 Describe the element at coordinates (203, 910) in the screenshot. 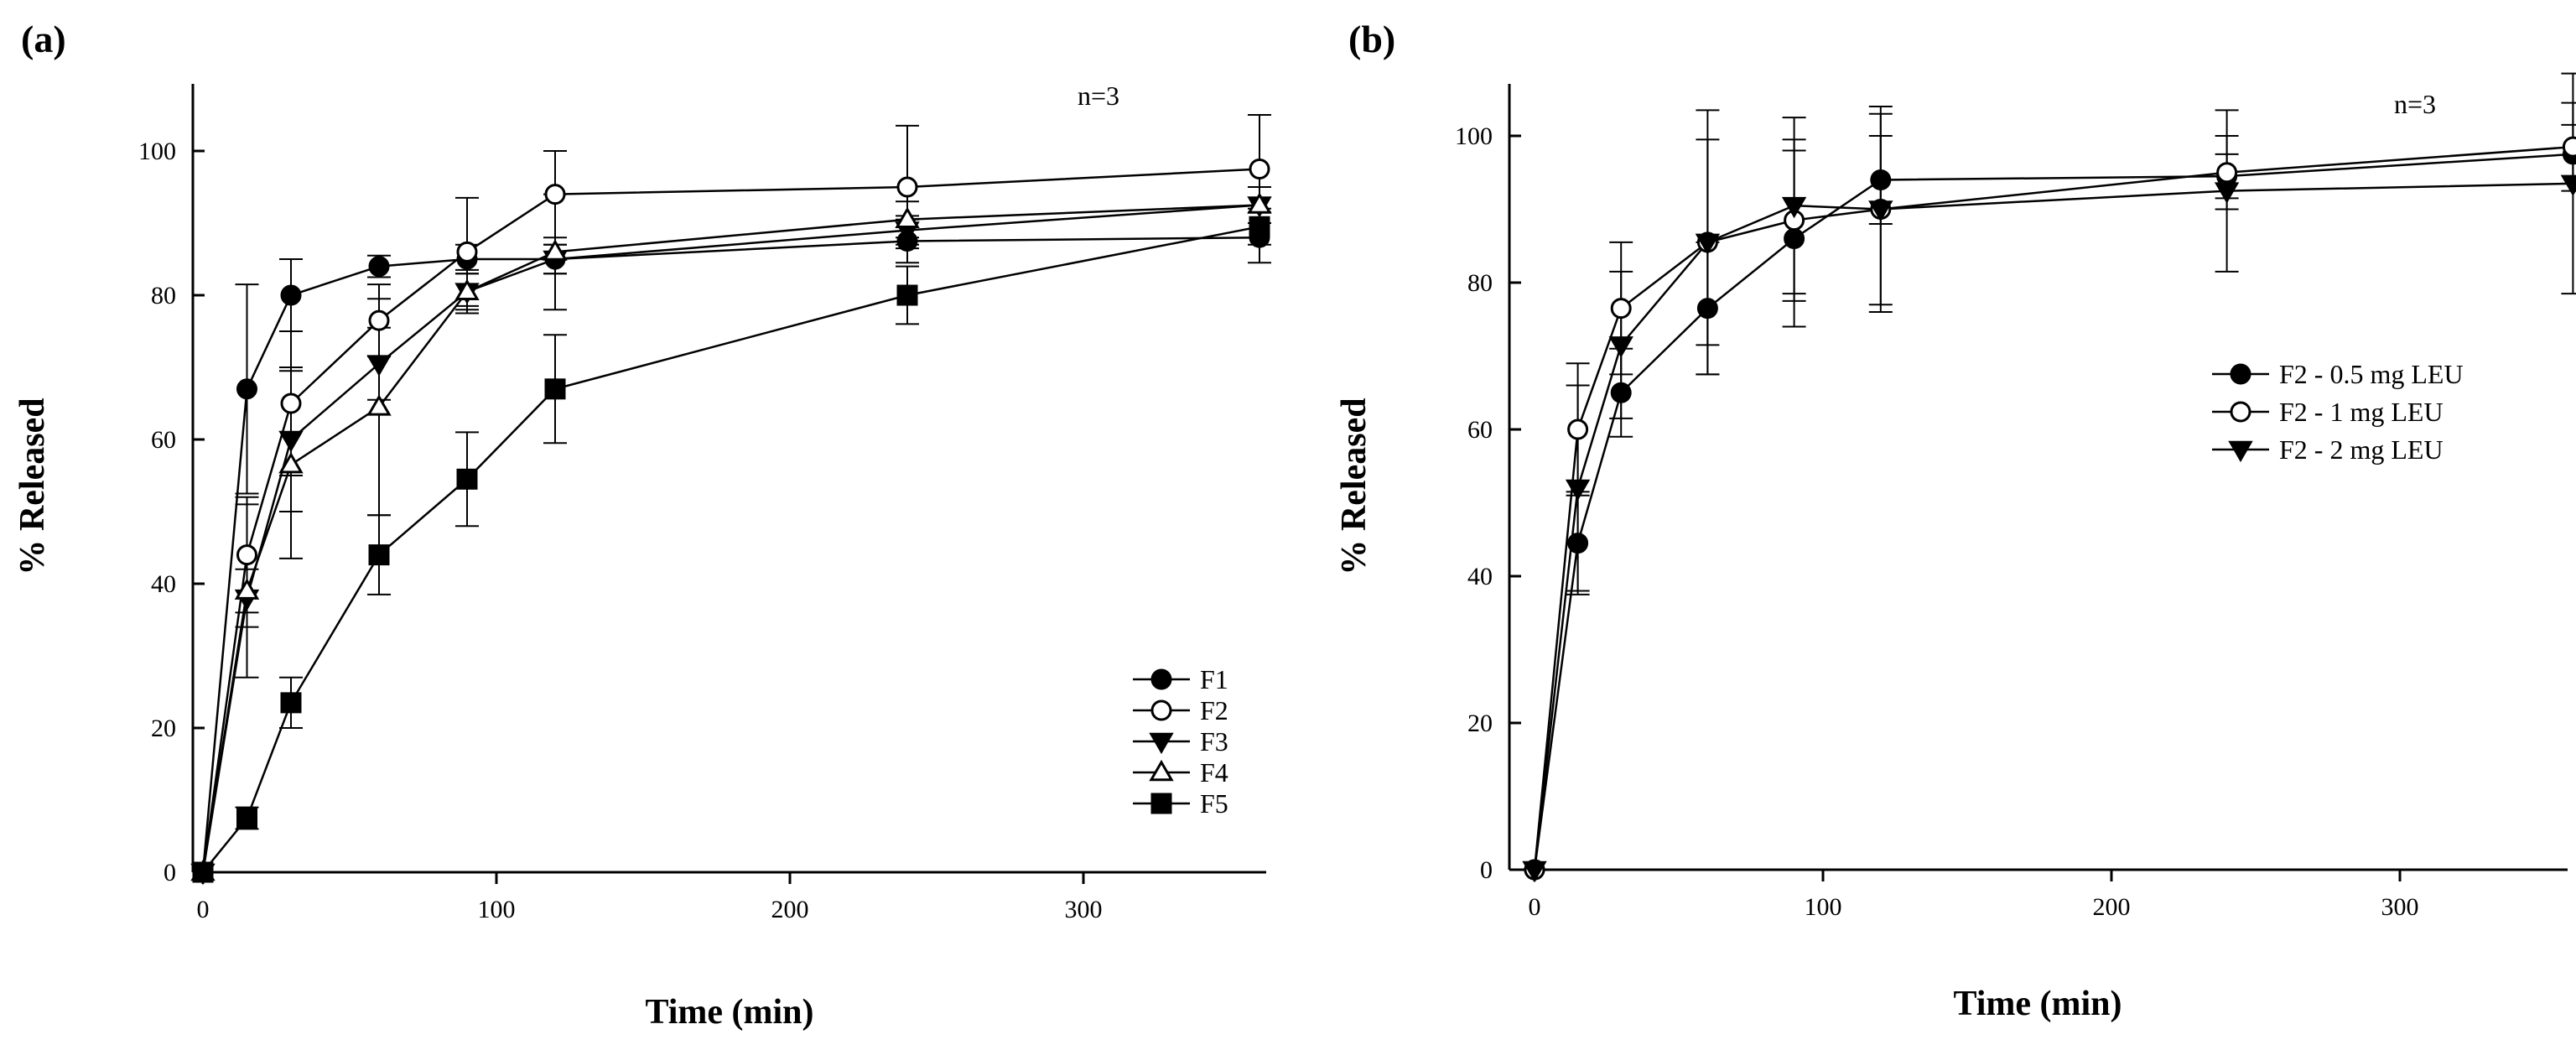

I see `x-tick-label: 0` at that location.